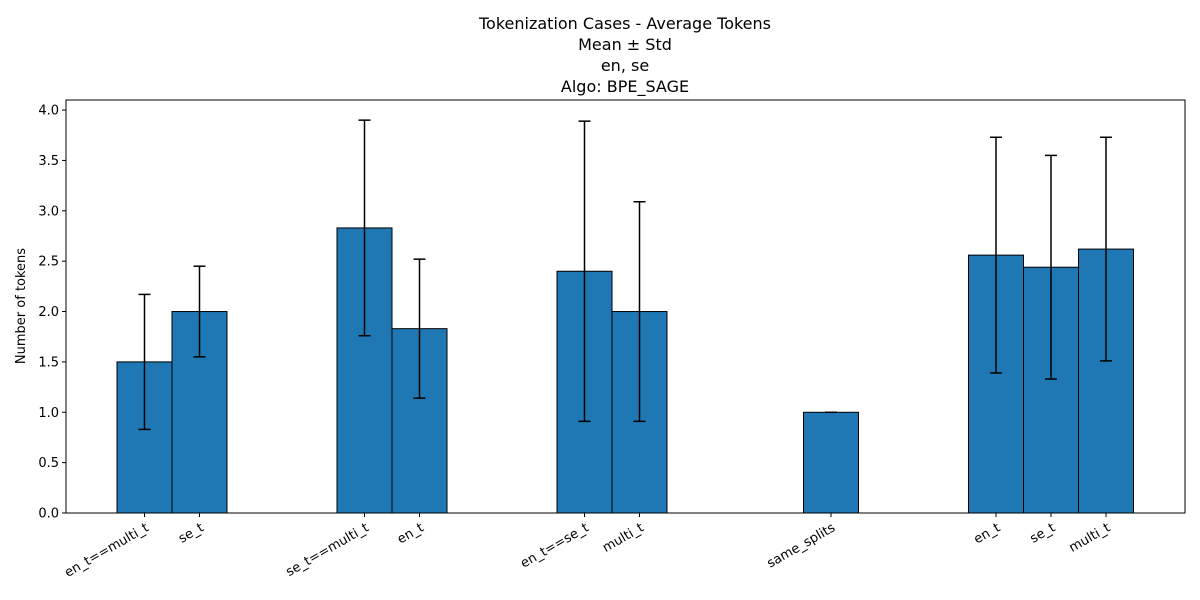 The height and width of the screenshot is (600, 1200). What do you see at coordinates (21, 306) in the screenshot?
I see `y-axis-label: Number of tokens` at bounding box center [21, 306].